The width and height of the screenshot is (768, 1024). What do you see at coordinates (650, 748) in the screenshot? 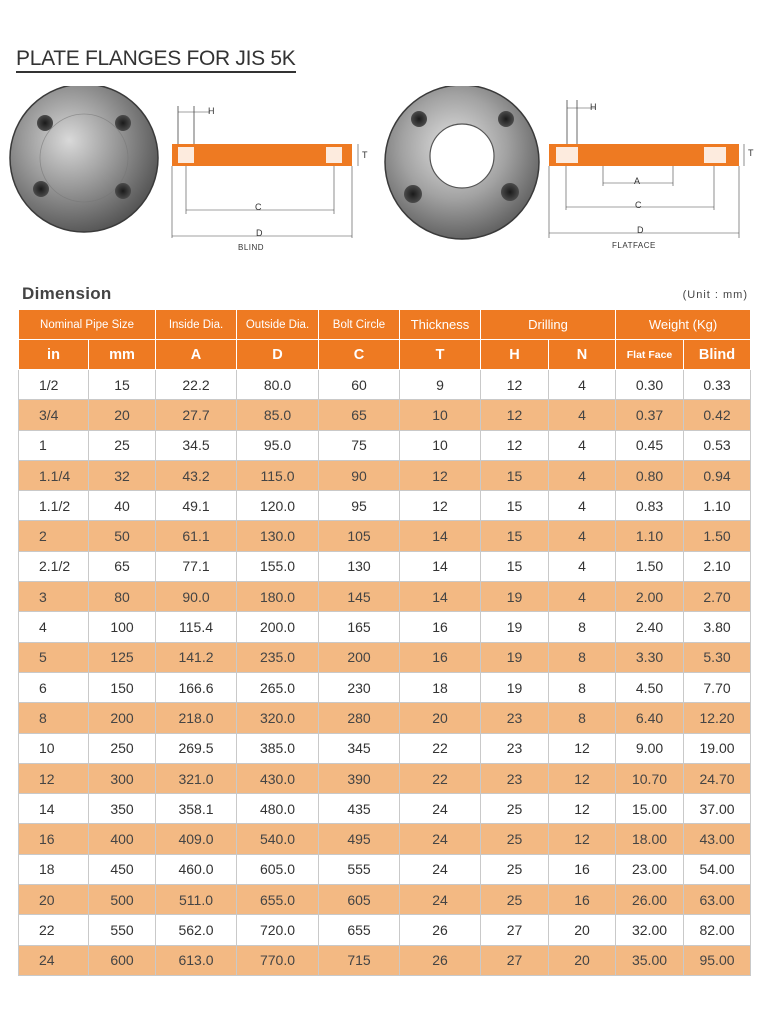
I see `cell-weight-flat-face: 9.00` at bounding box center [650, 748].